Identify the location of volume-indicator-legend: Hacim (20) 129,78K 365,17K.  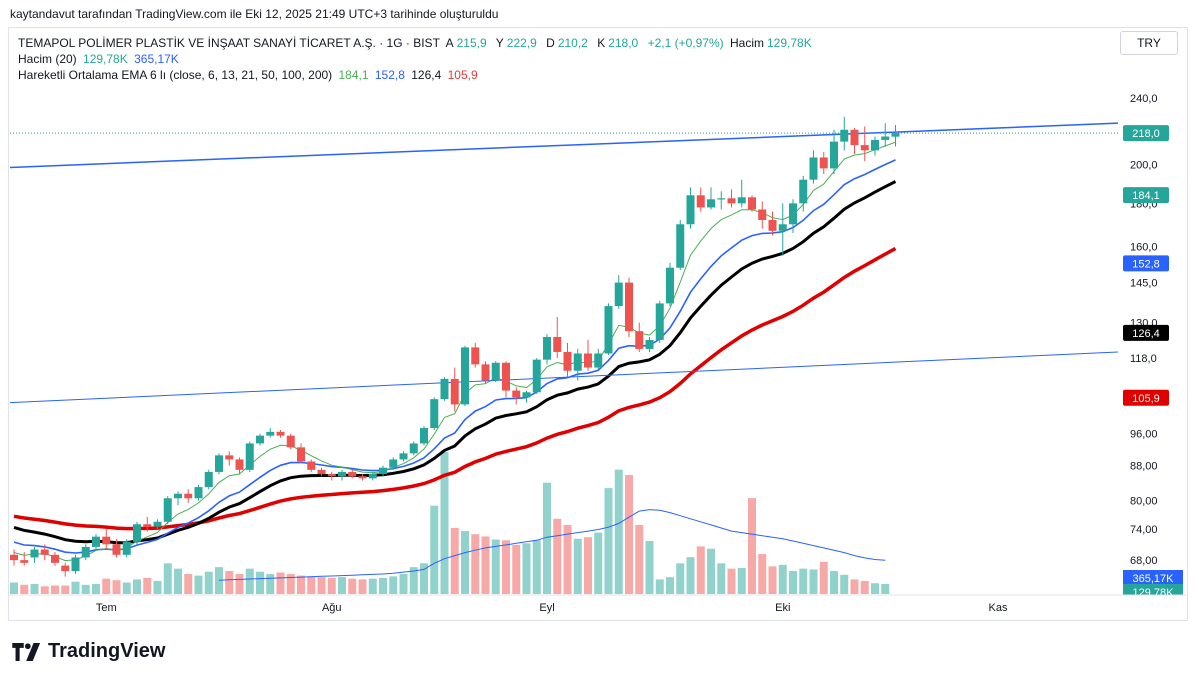
(100, 59).